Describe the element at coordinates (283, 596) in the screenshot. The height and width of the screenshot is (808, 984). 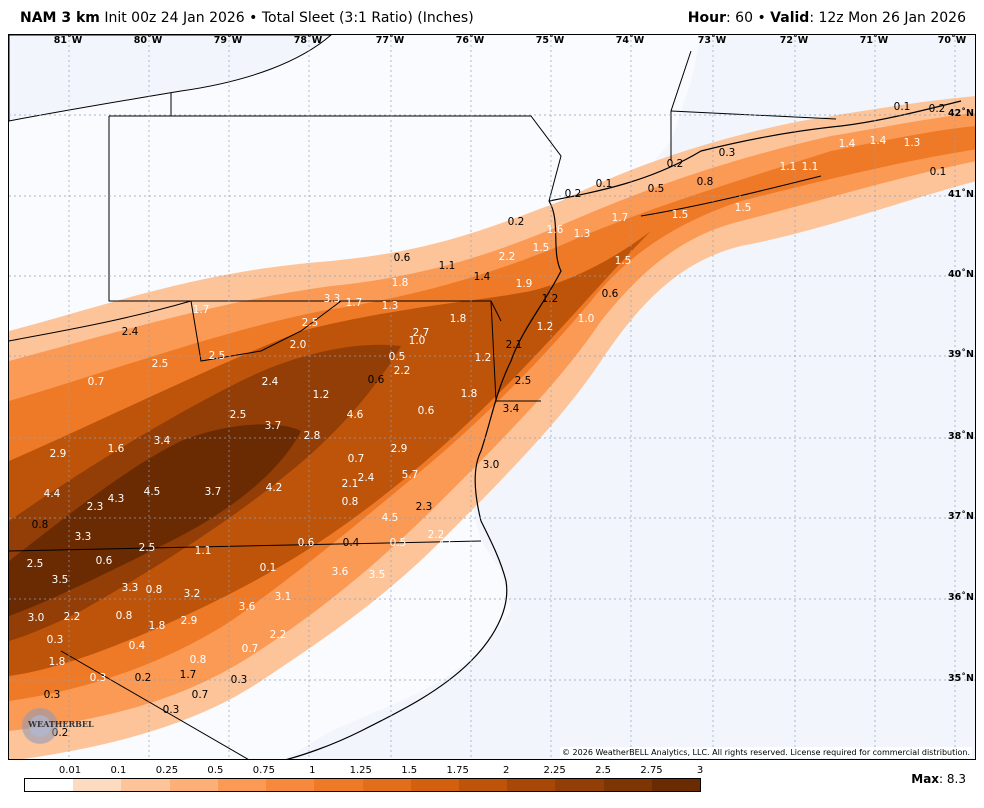
I see `value-label: 3.1` at that location.